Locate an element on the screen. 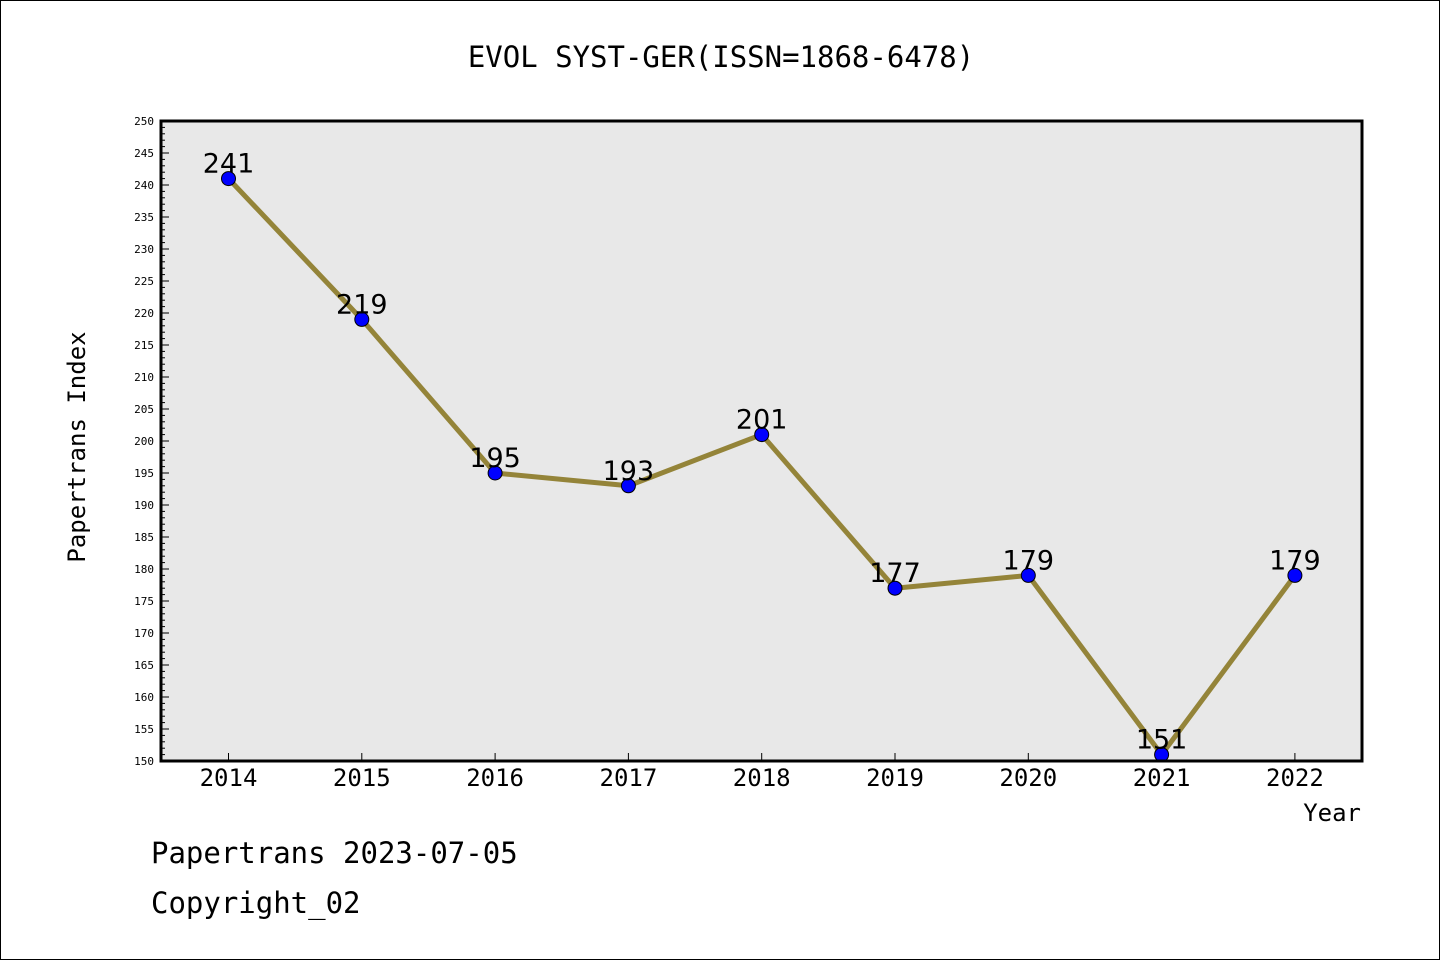  x-tick-label: 2020 is located at coordinates (1028, 778).